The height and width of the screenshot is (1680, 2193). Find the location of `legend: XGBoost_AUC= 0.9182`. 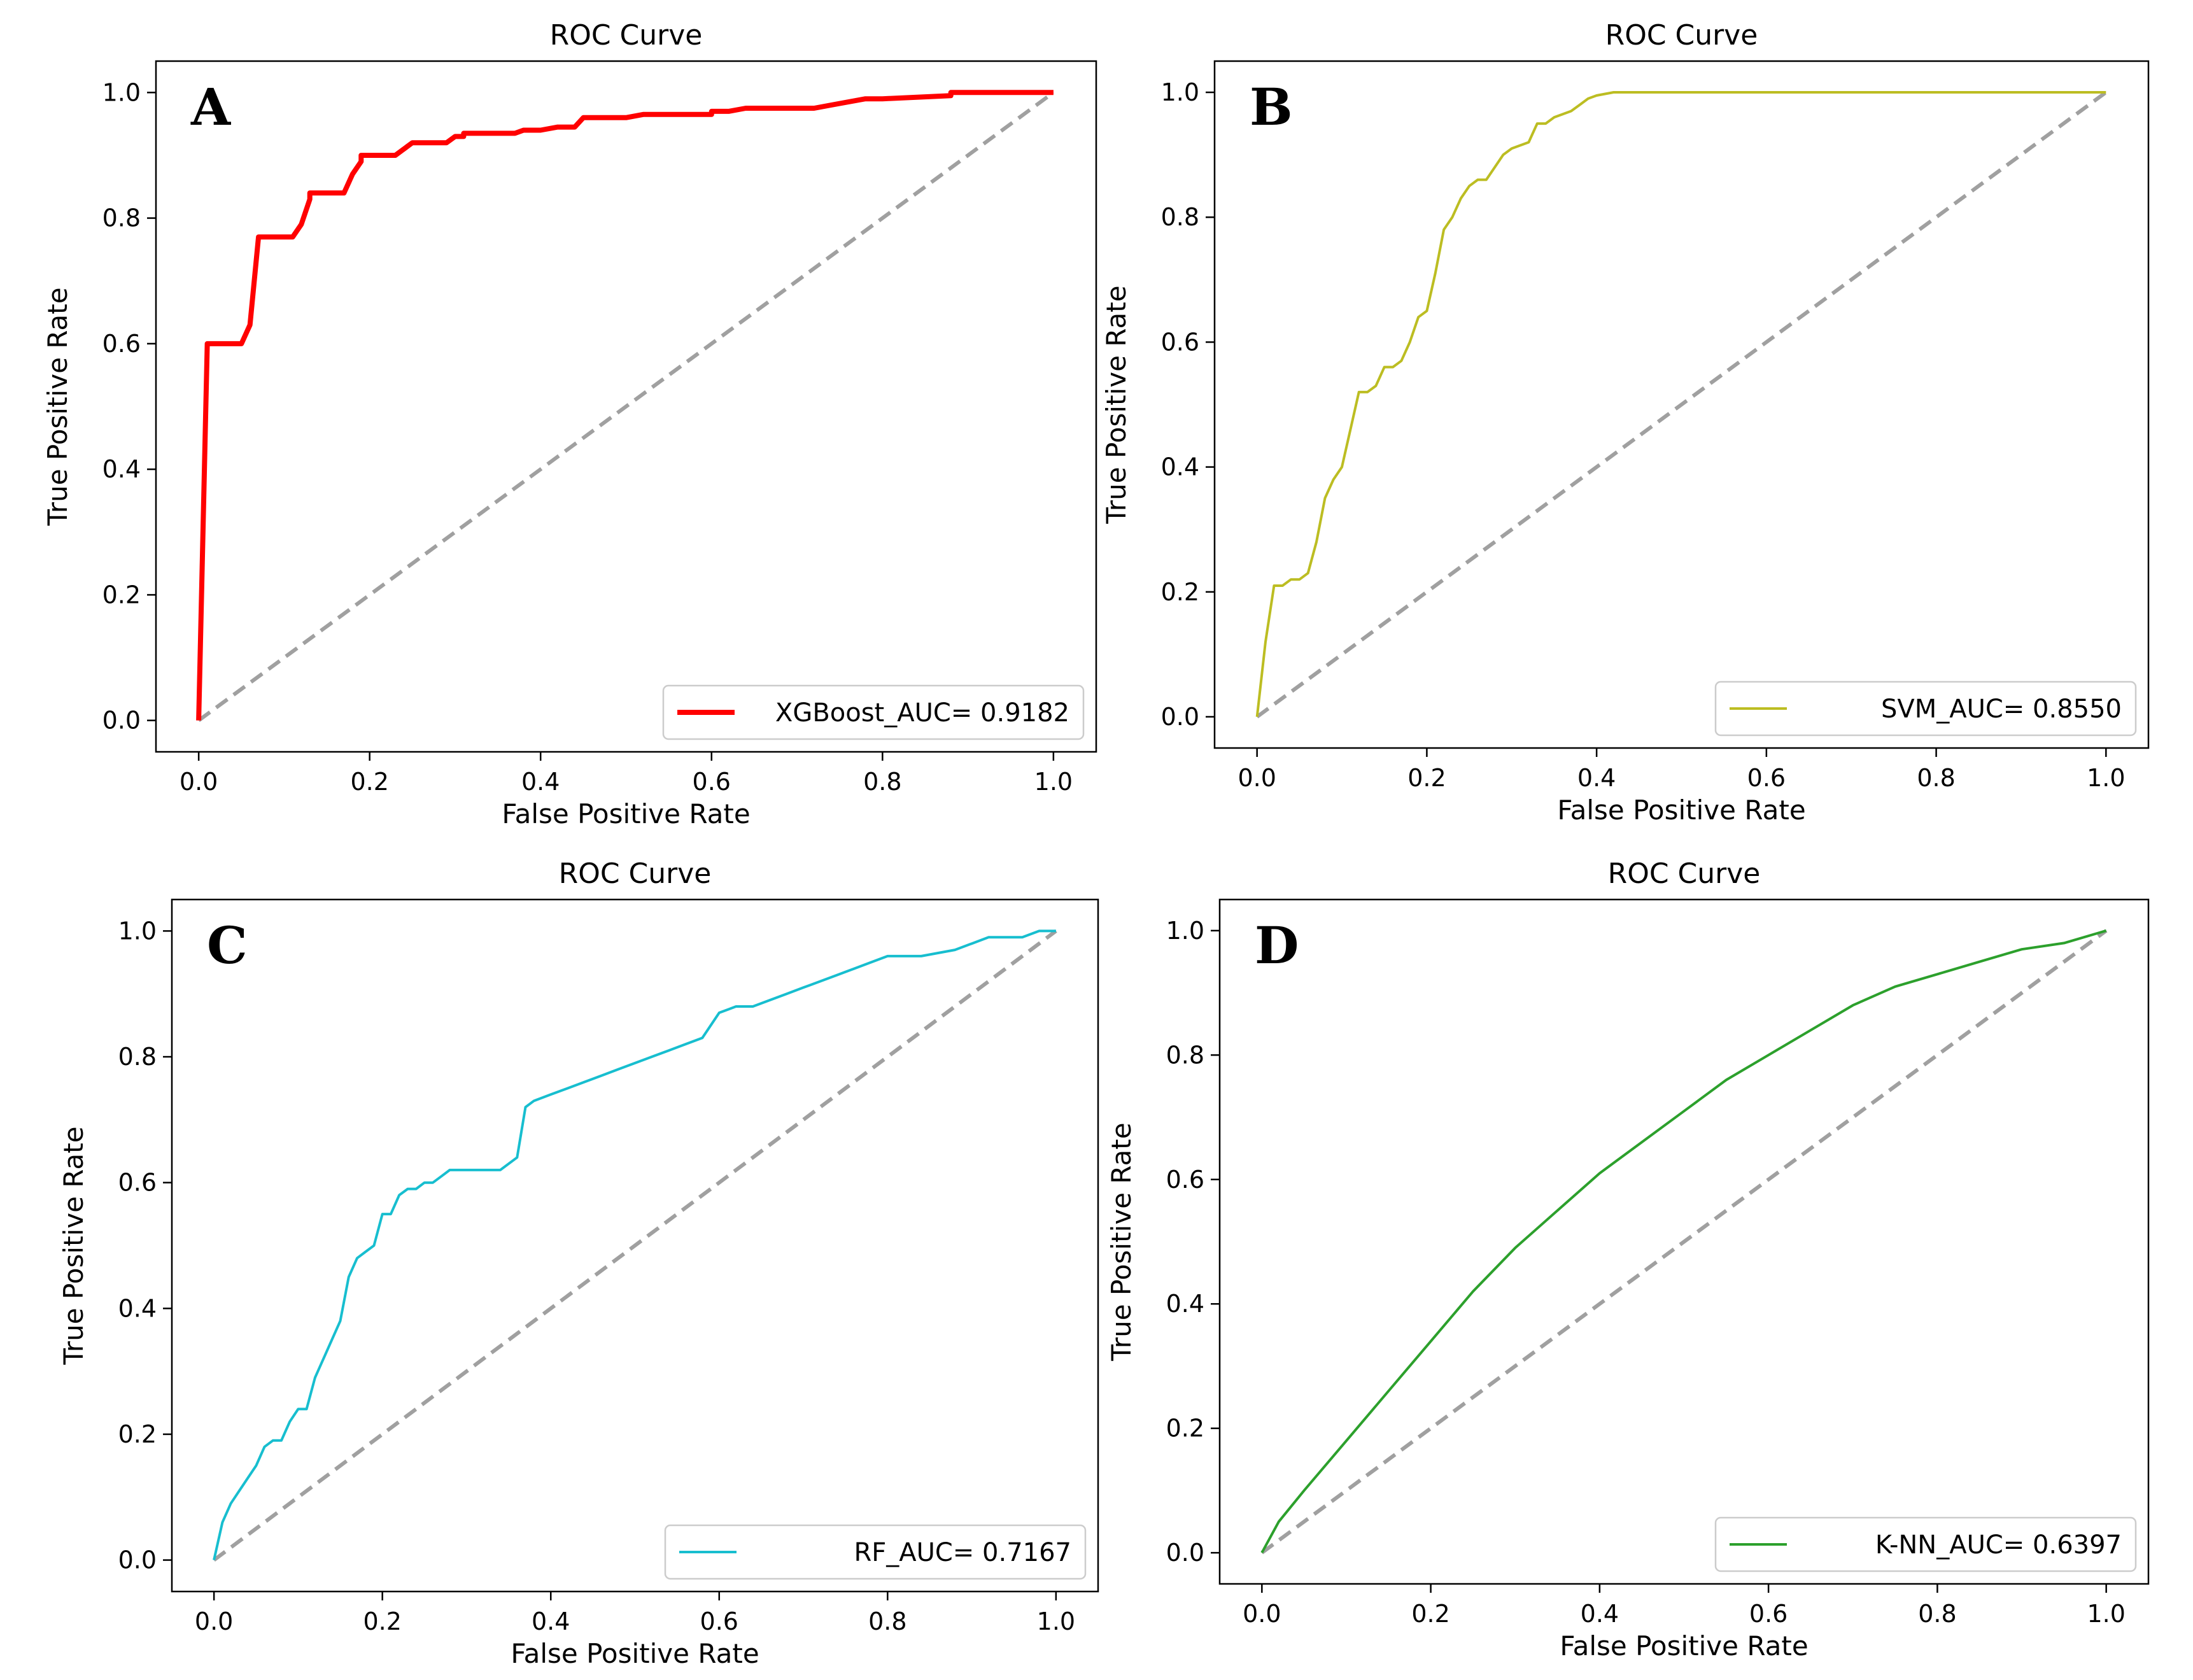

legend: XGBoost_AUC= 0.9182 is located at coordinates (873, 712).